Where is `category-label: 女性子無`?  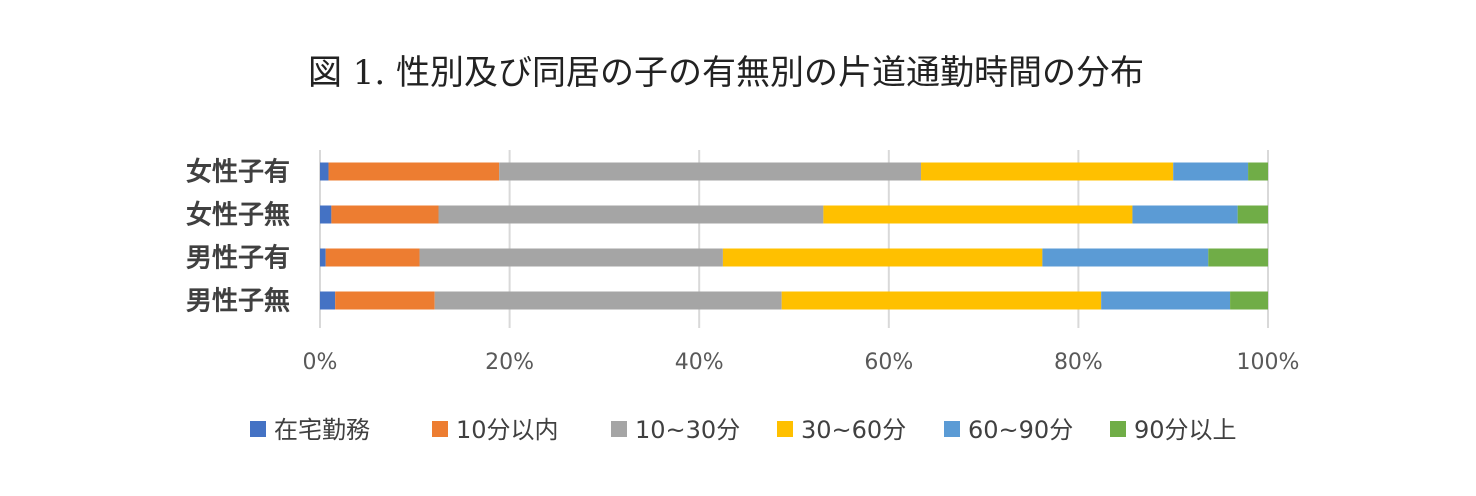 category-label: 女性子無 is located at coordinates (238, 215).